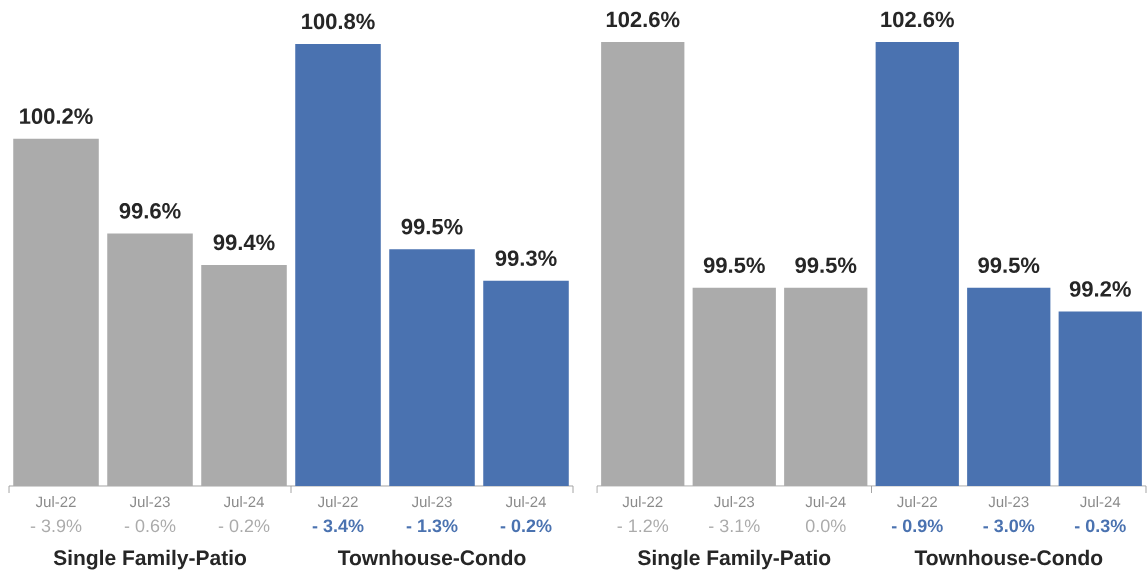 Image resolution: width=1147 pixels, height=572 pixels. What do you see at coordinates (338, 21) in the screenshot?
I see `data-label: 100.8%` at bounding box center [338, 21].